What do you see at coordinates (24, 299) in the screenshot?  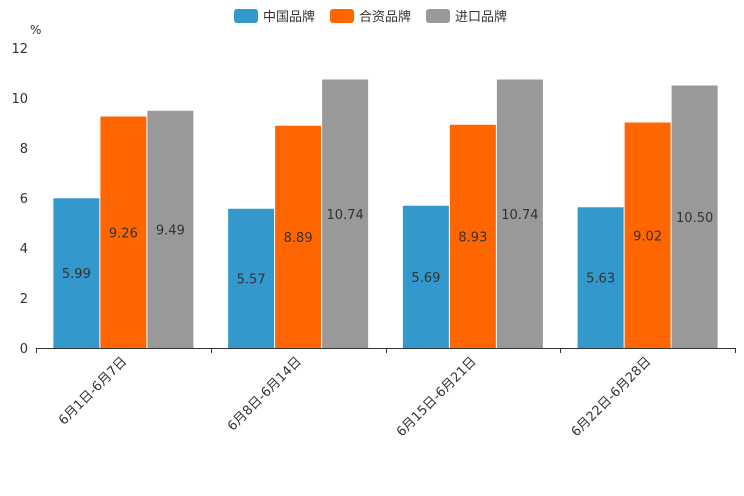 I see `y-tick-label: 2` at bounding box center [24, 299].